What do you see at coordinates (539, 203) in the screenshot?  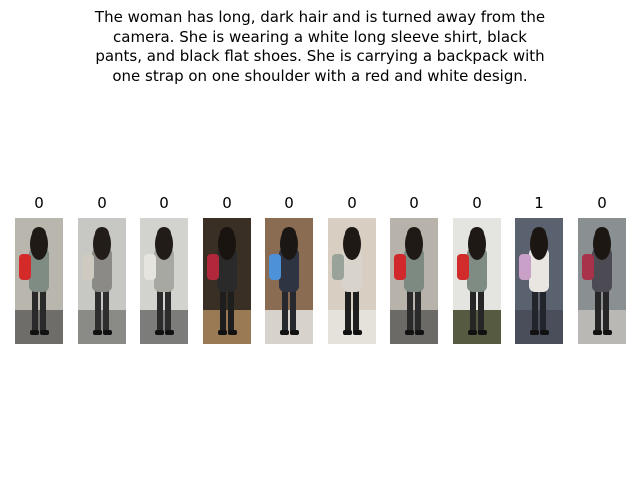 I see `match-label: 1` at bounding box center [539, 203].